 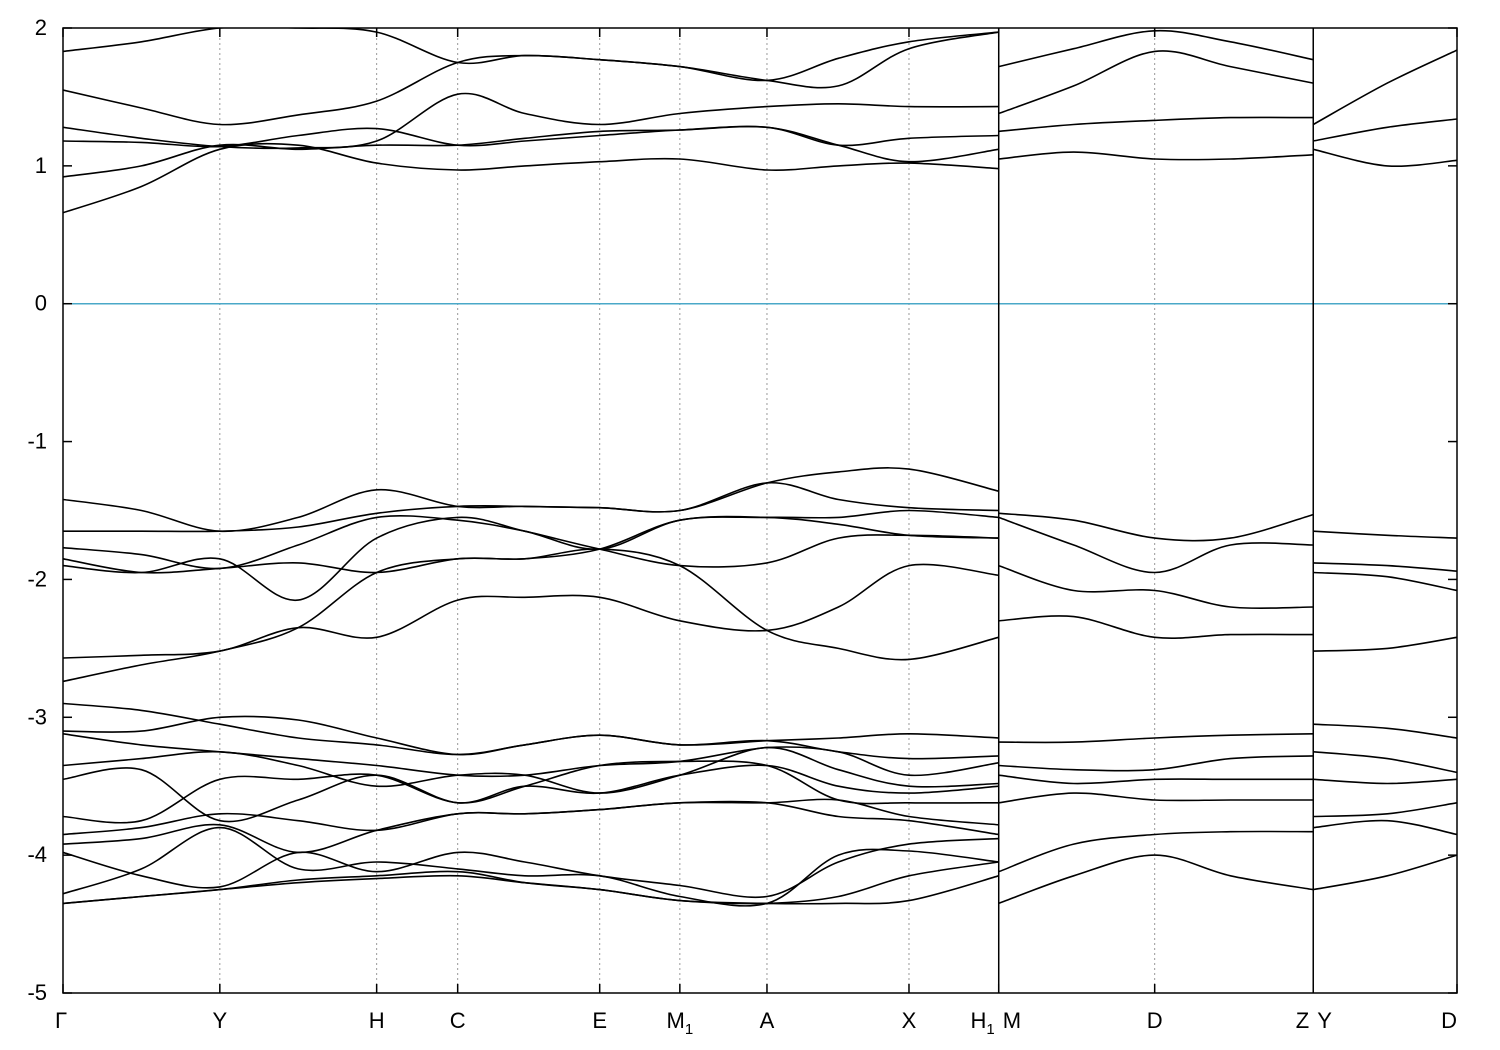 I want to click on x-tick-label: Z, so click(x=1302, y=1020).